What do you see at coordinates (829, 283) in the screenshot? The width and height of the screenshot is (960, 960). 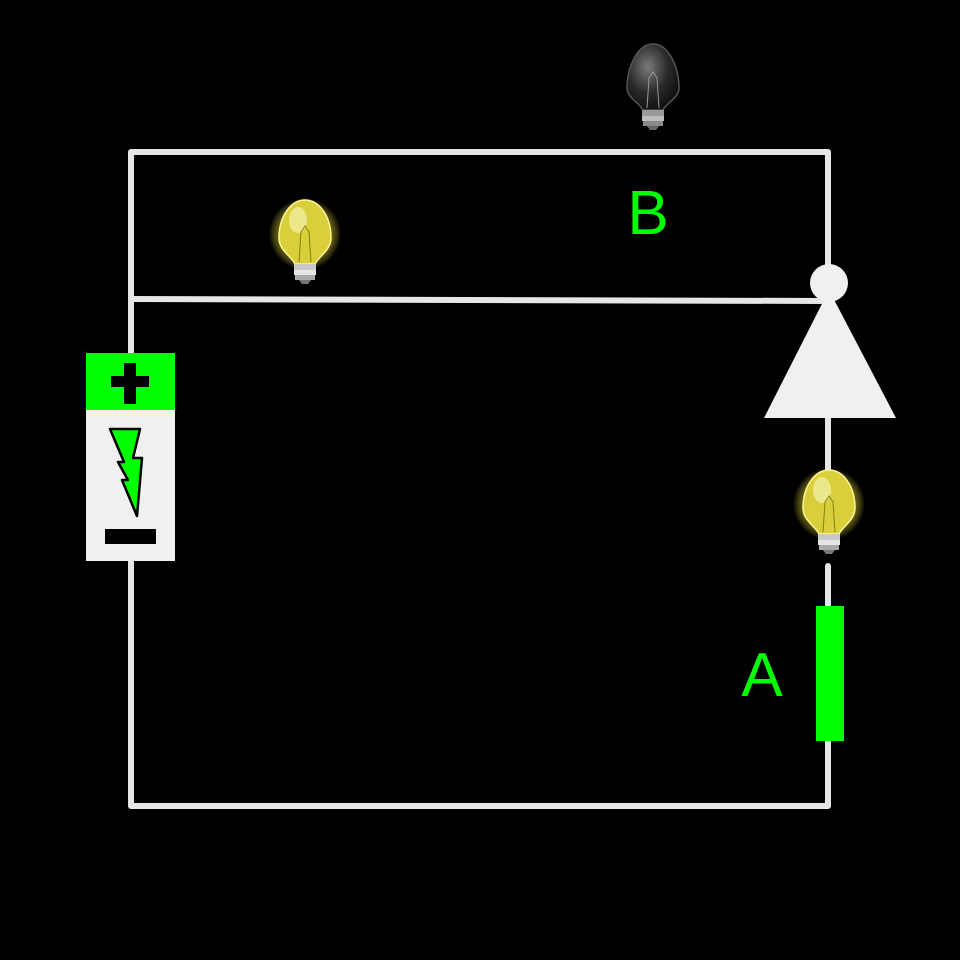 I see `switch-pivot` at bounding box center [829, 283].